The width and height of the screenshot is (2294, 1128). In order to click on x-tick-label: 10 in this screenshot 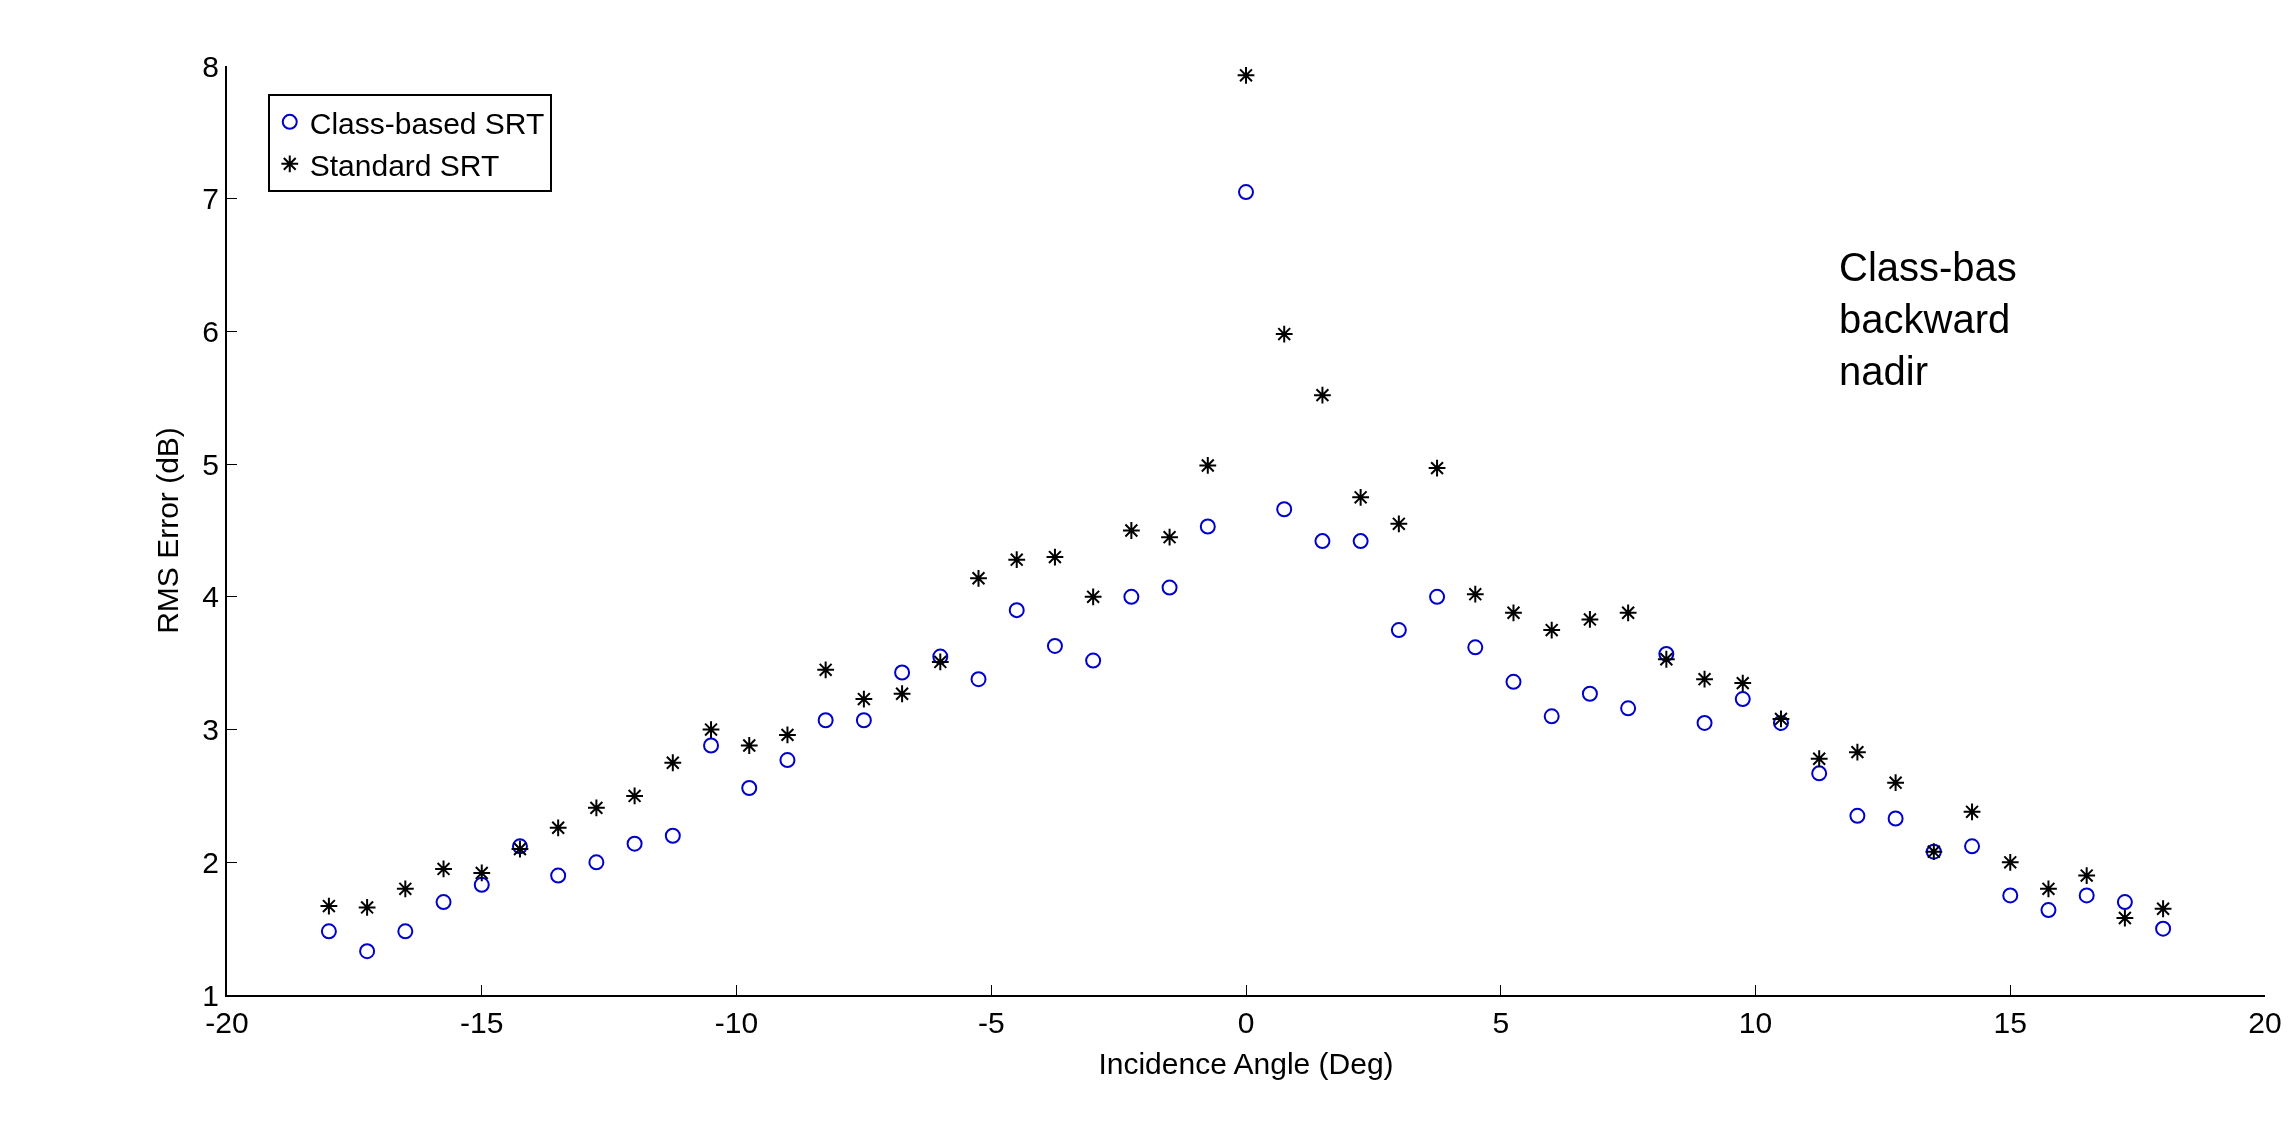, I will do `click(1755, 1022)`.